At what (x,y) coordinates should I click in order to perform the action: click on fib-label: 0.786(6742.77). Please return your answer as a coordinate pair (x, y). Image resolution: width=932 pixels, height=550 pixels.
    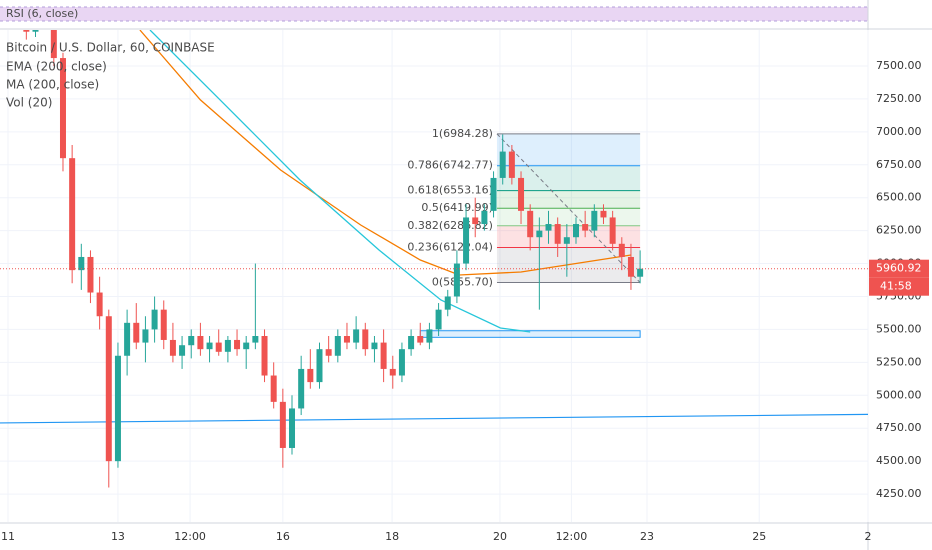
    Looking at the image, I should click on (450, 165).